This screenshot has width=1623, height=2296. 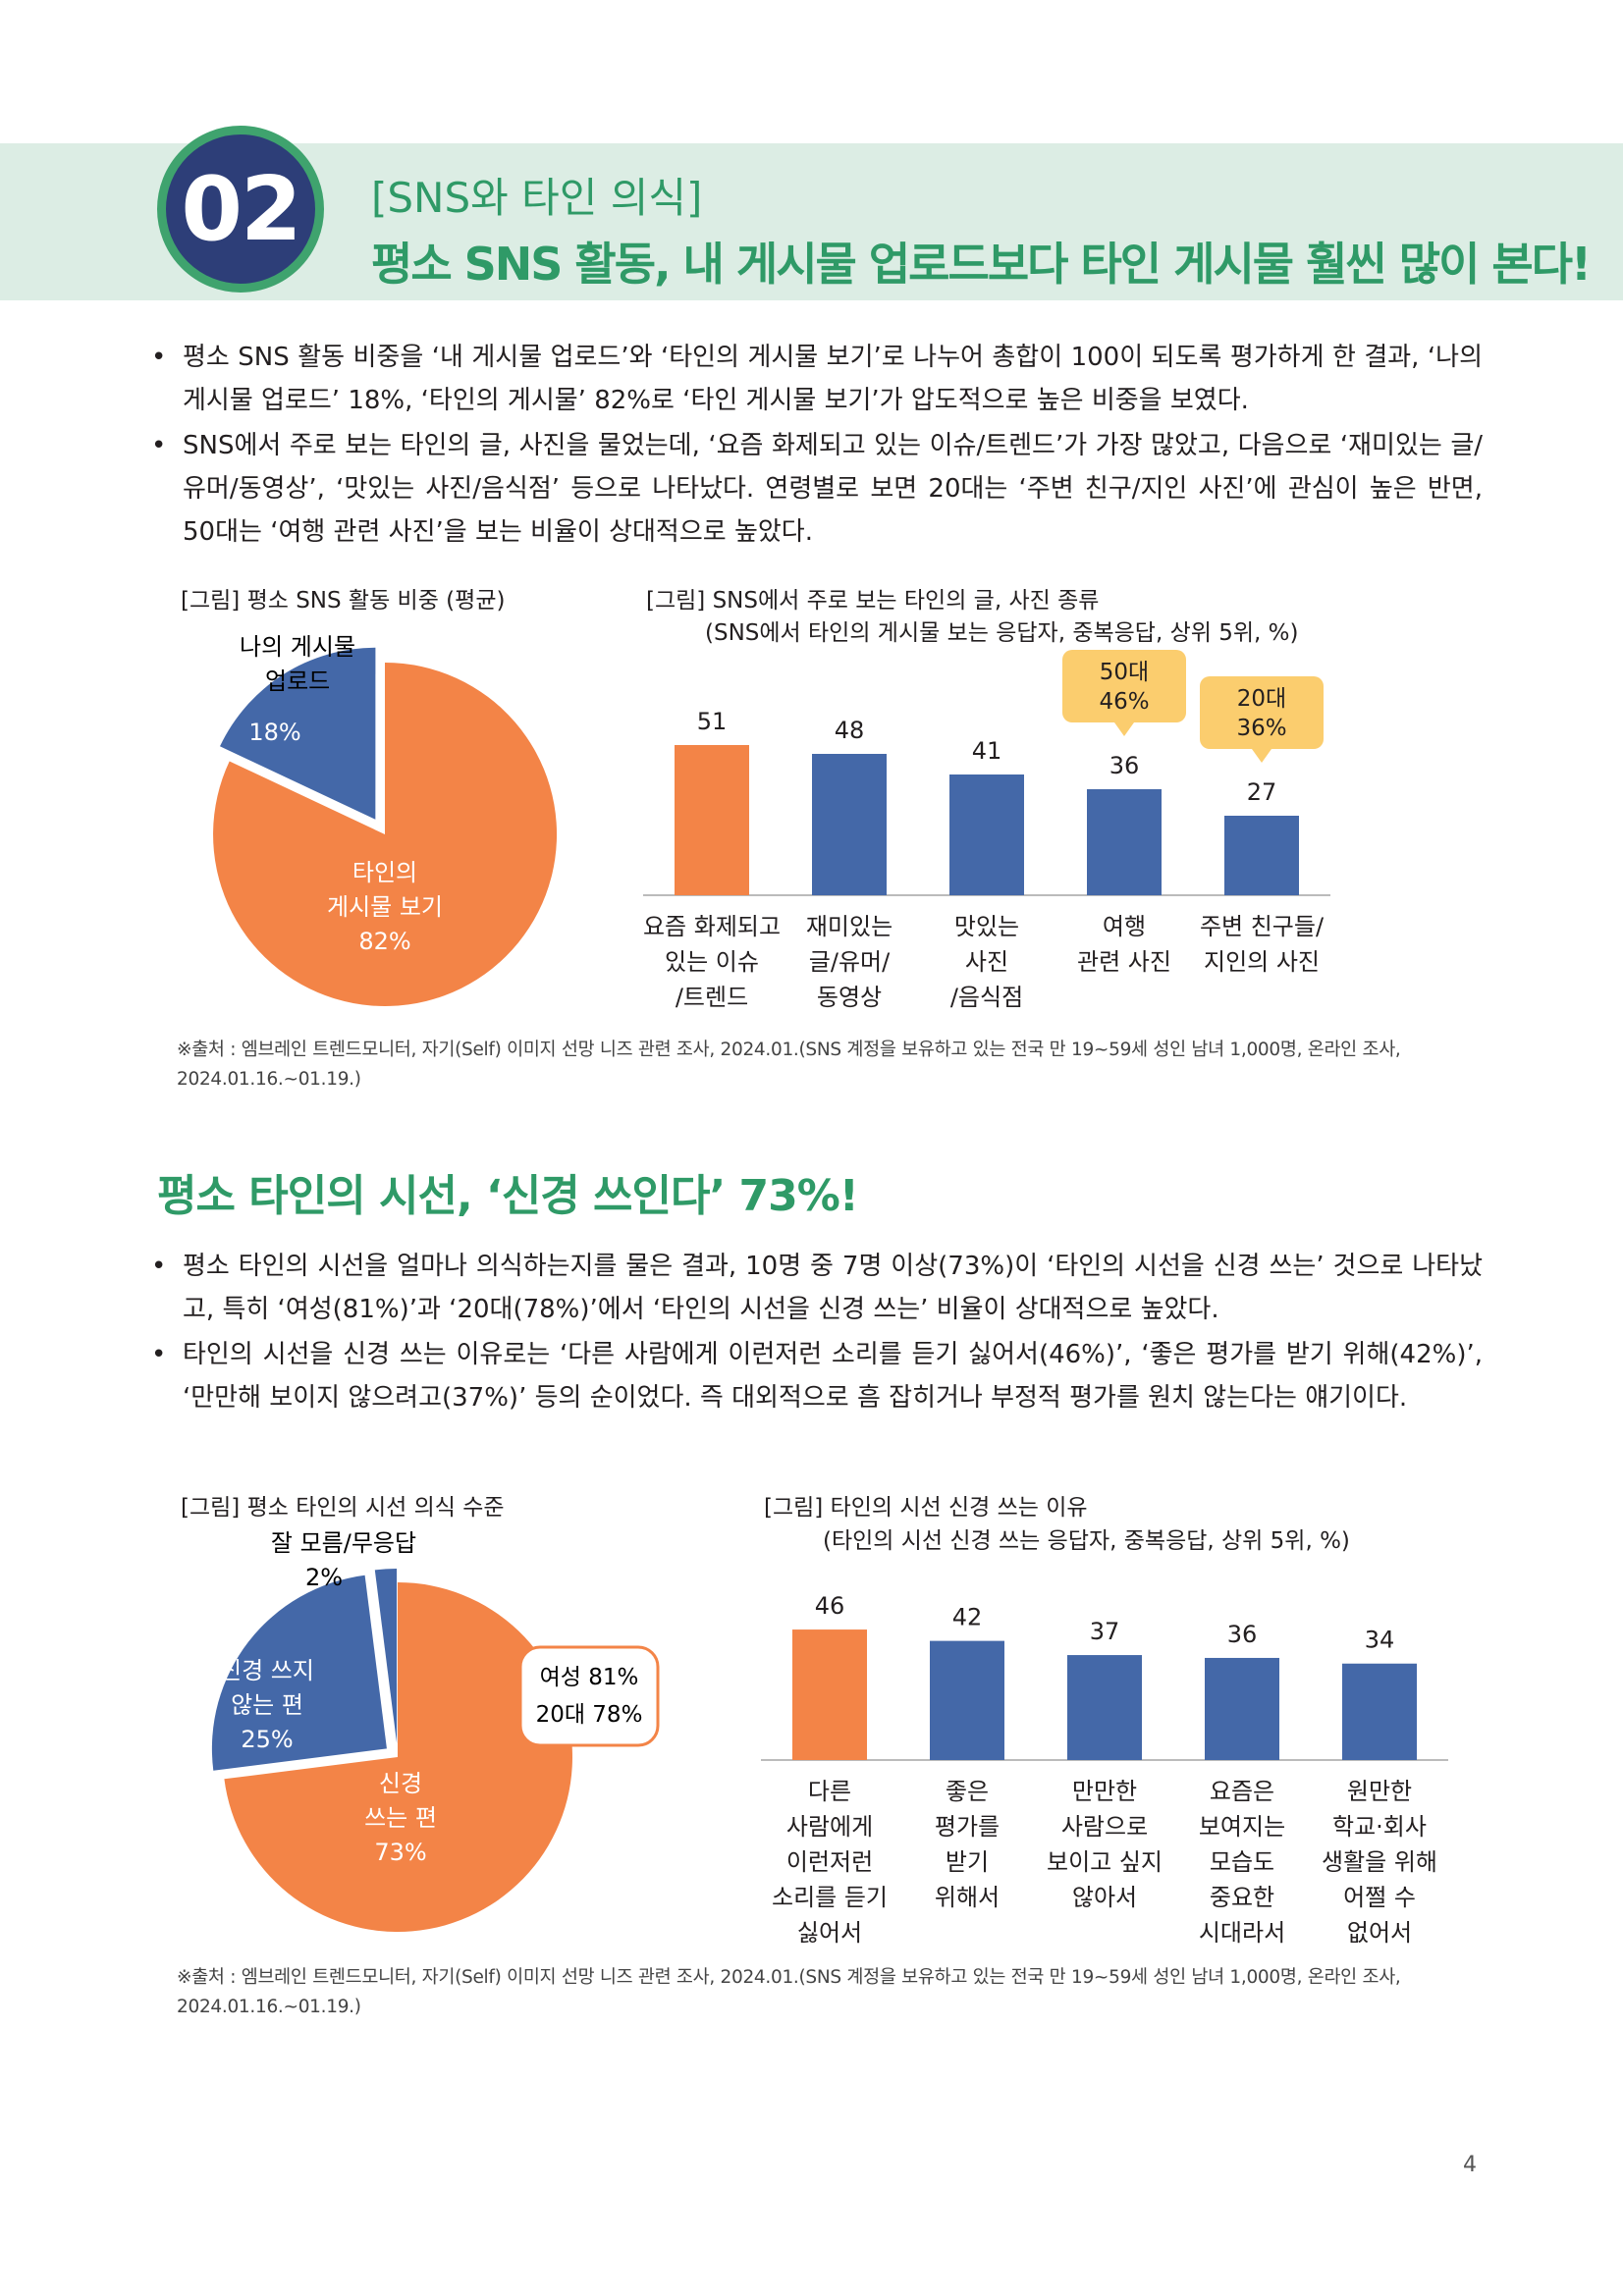 I want to click on category-label: 맛있는, so click(x=986, y=926).